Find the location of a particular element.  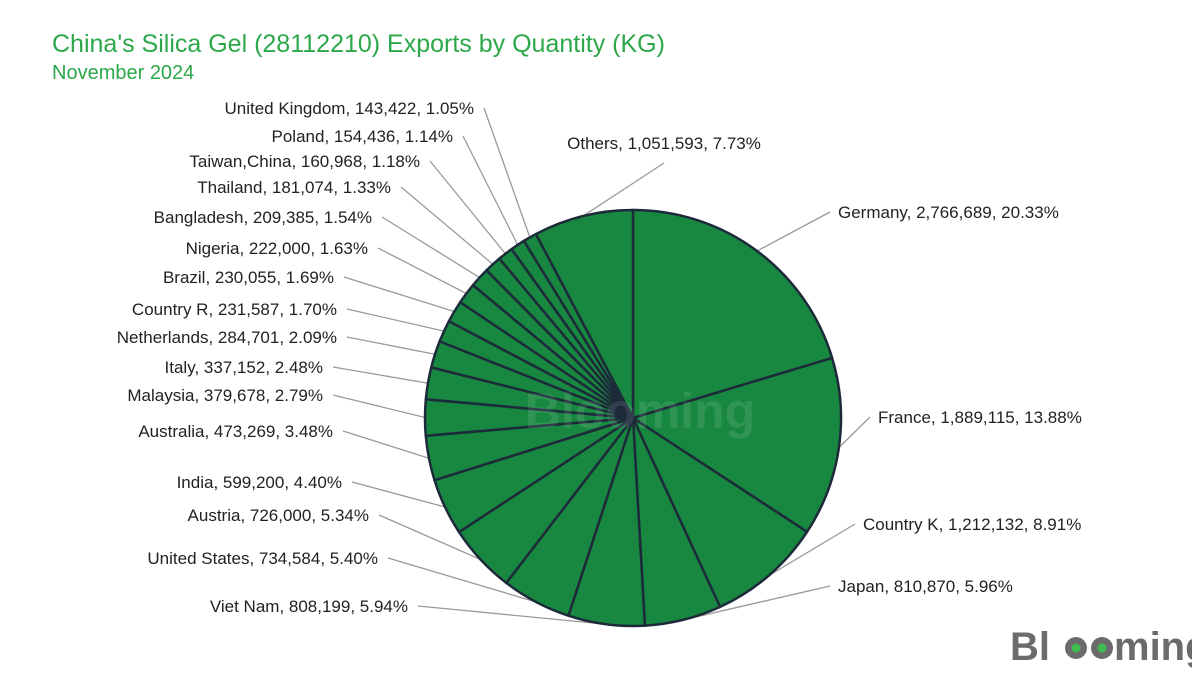

slice-label: Brazil, 230,055, 1.69% is located at coordinates (248, 277).